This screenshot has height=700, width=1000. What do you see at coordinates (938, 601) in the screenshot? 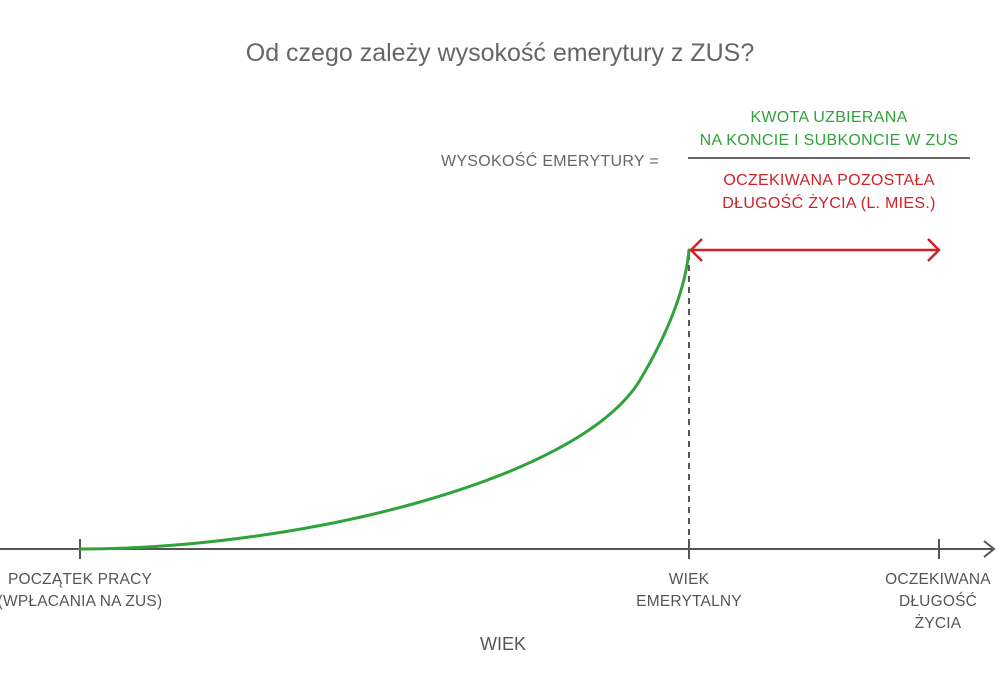
I see `tick-label-life-expectancy-line-2: DŁUGOŚĆ` at bounding box center [938, 601].